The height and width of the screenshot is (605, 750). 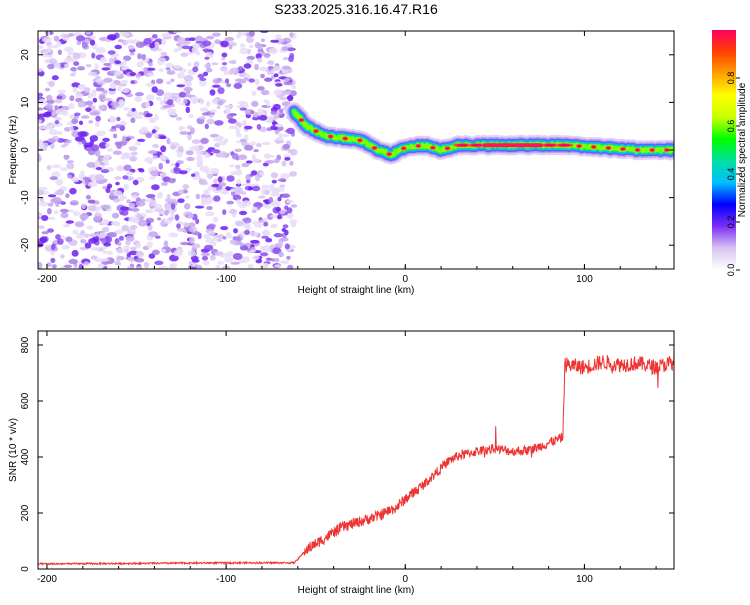 I want to click on ridge-peak-core, so click(x=360, y=140).